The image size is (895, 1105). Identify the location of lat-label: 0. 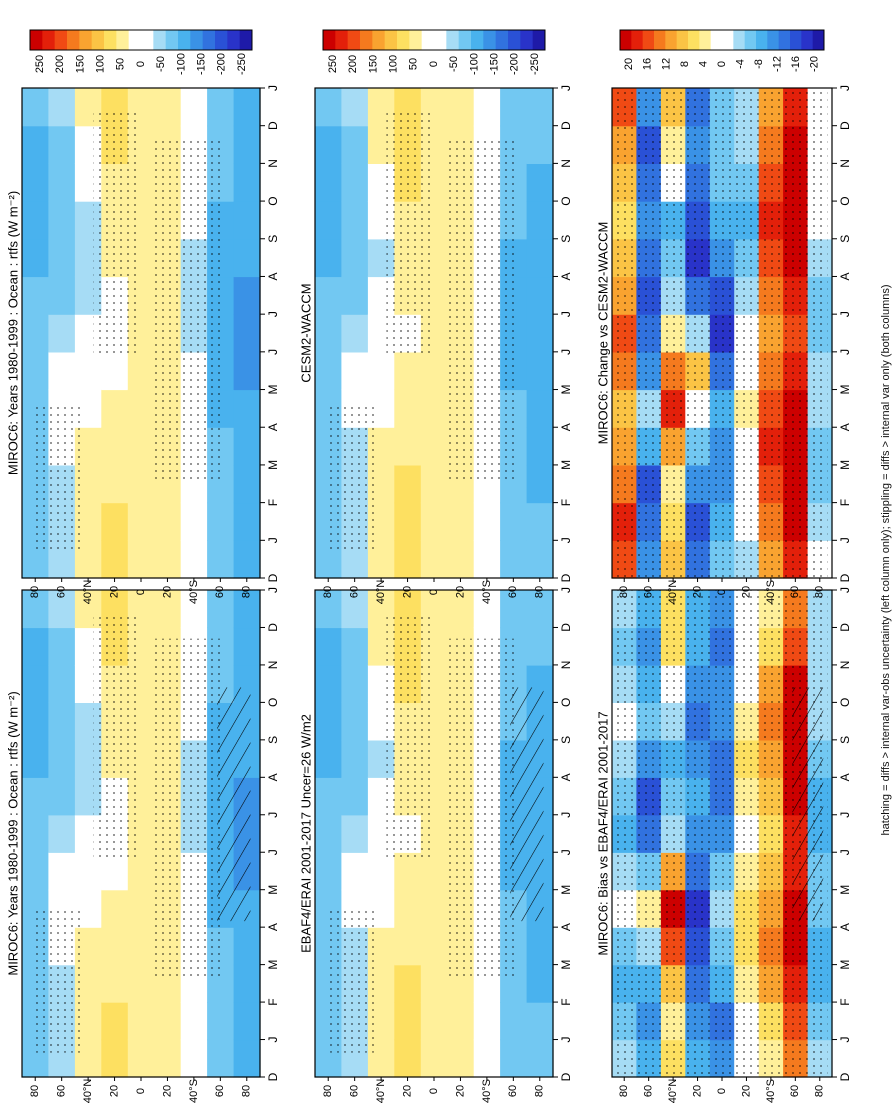
(141, 592).